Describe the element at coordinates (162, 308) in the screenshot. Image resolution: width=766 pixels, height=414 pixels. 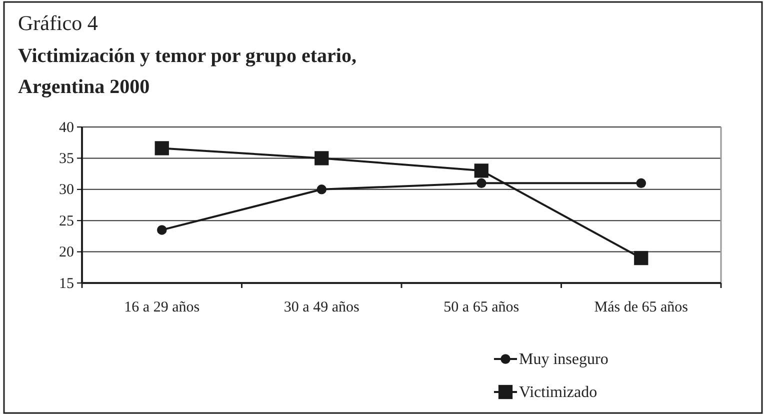
I see `x-tick-label: 16 a 29 años` at that location.